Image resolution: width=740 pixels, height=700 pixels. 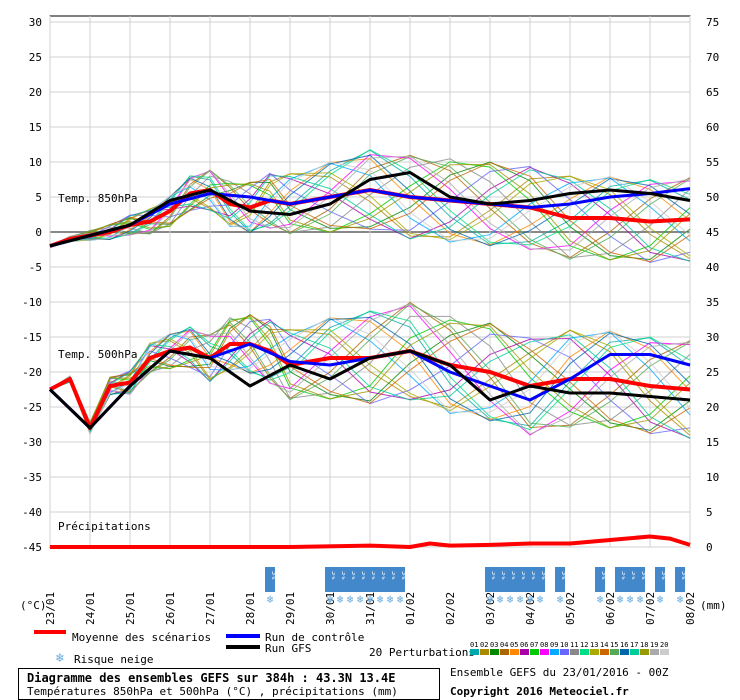 What do you see at coordinates (709, 547) in the screenshot?
I see `right-tick-label: 0` at bounding box center [709, 547].